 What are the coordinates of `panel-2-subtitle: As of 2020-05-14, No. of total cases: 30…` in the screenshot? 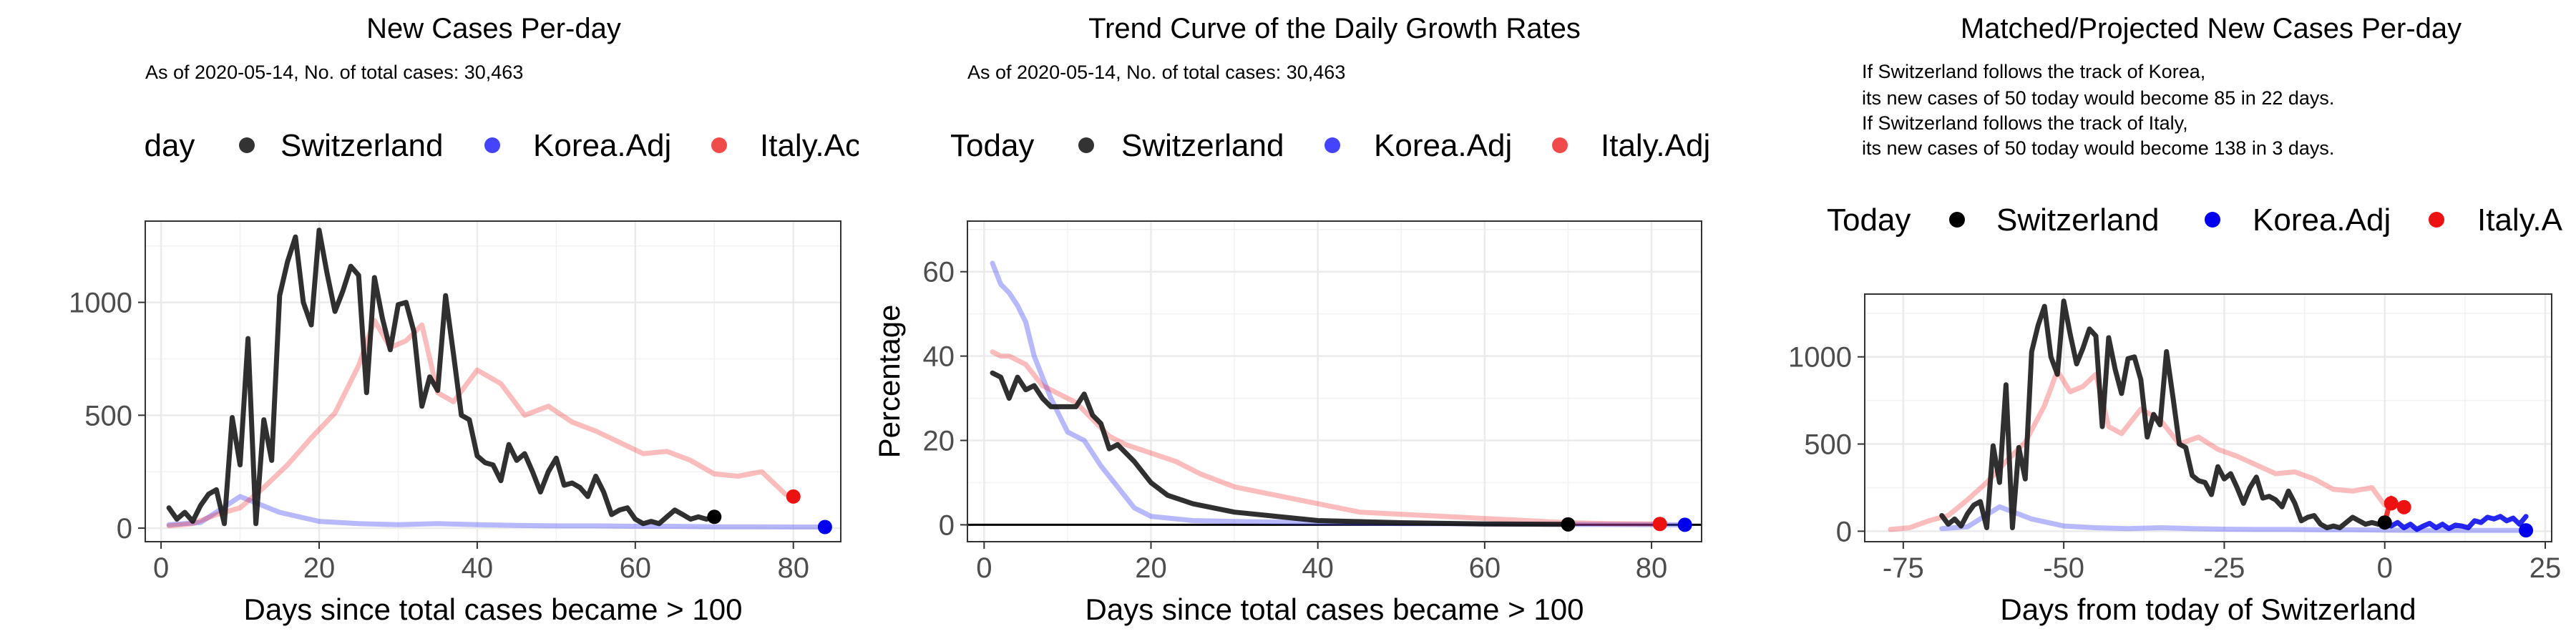 It's located at (1156, 72).